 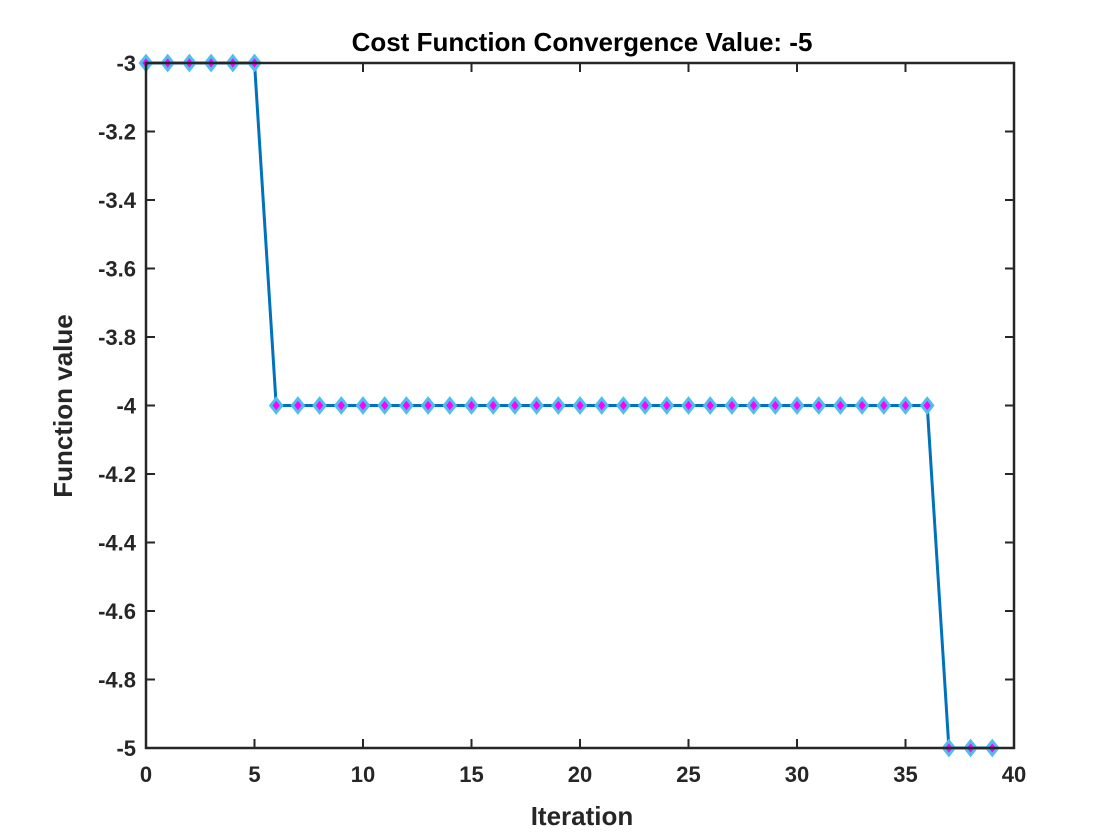 I want to click on x-tick-label: 10, so click(x=363, y=774).